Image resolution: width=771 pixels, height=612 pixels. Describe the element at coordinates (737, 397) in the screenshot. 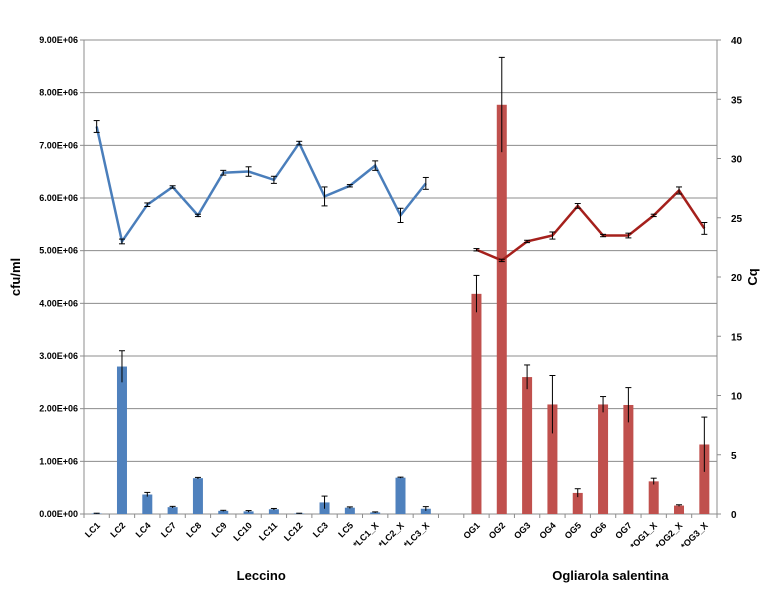

I see `y2-tick-label: 10` at that location.